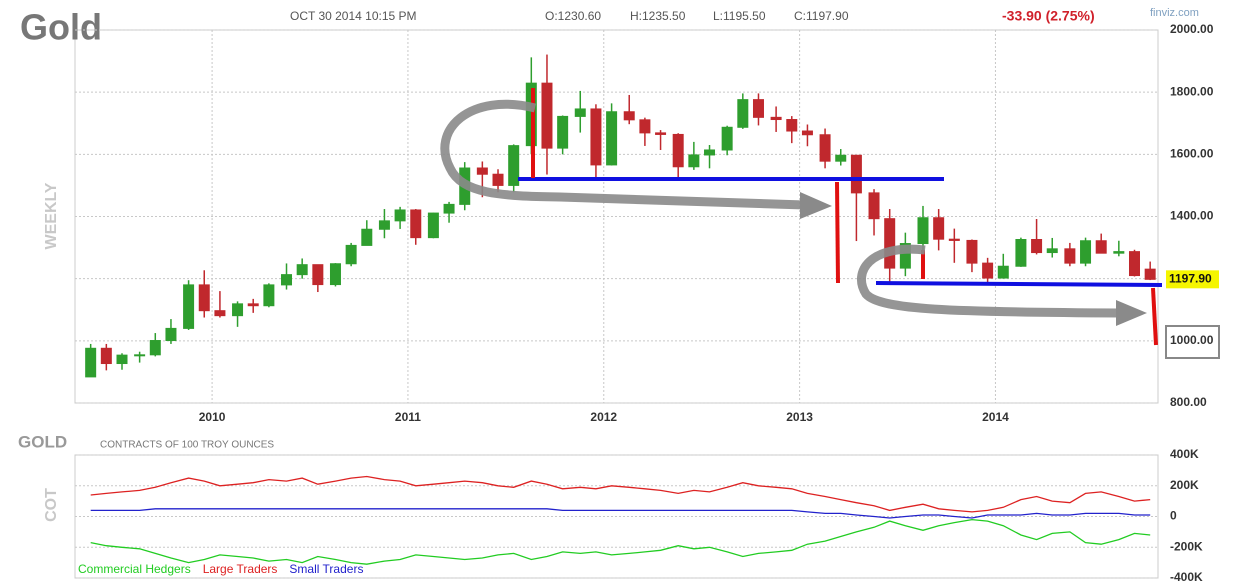 Image resolution: width=1233 pixels, height=588 pixels. Describe the element at coordinates (51, 215) in the screenshot. I see `y-axis-label: WEEKLY` at that location.